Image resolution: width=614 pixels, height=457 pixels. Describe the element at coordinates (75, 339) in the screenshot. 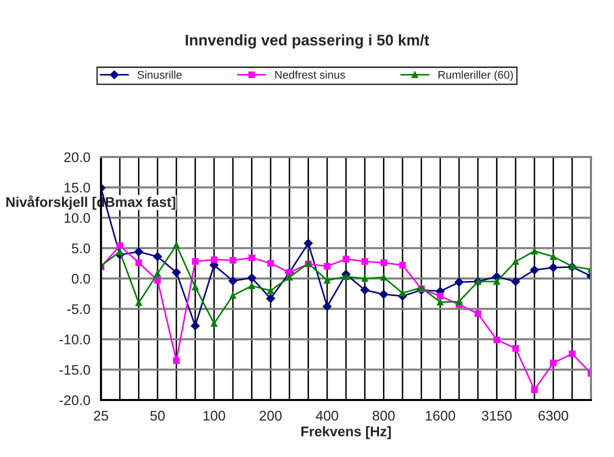

I see `y-tick-label: -10.0` at that location.